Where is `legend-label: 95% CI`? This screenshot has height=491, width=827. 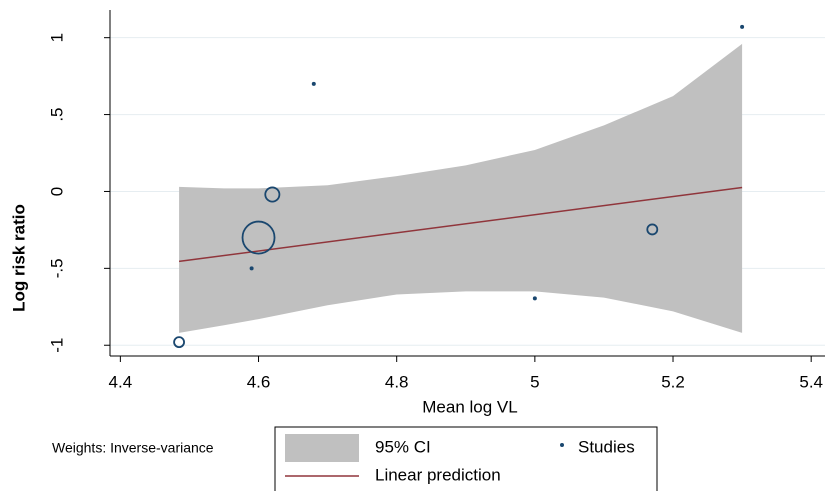 legend-label: 95% CI is located at coordinates (403, 446).